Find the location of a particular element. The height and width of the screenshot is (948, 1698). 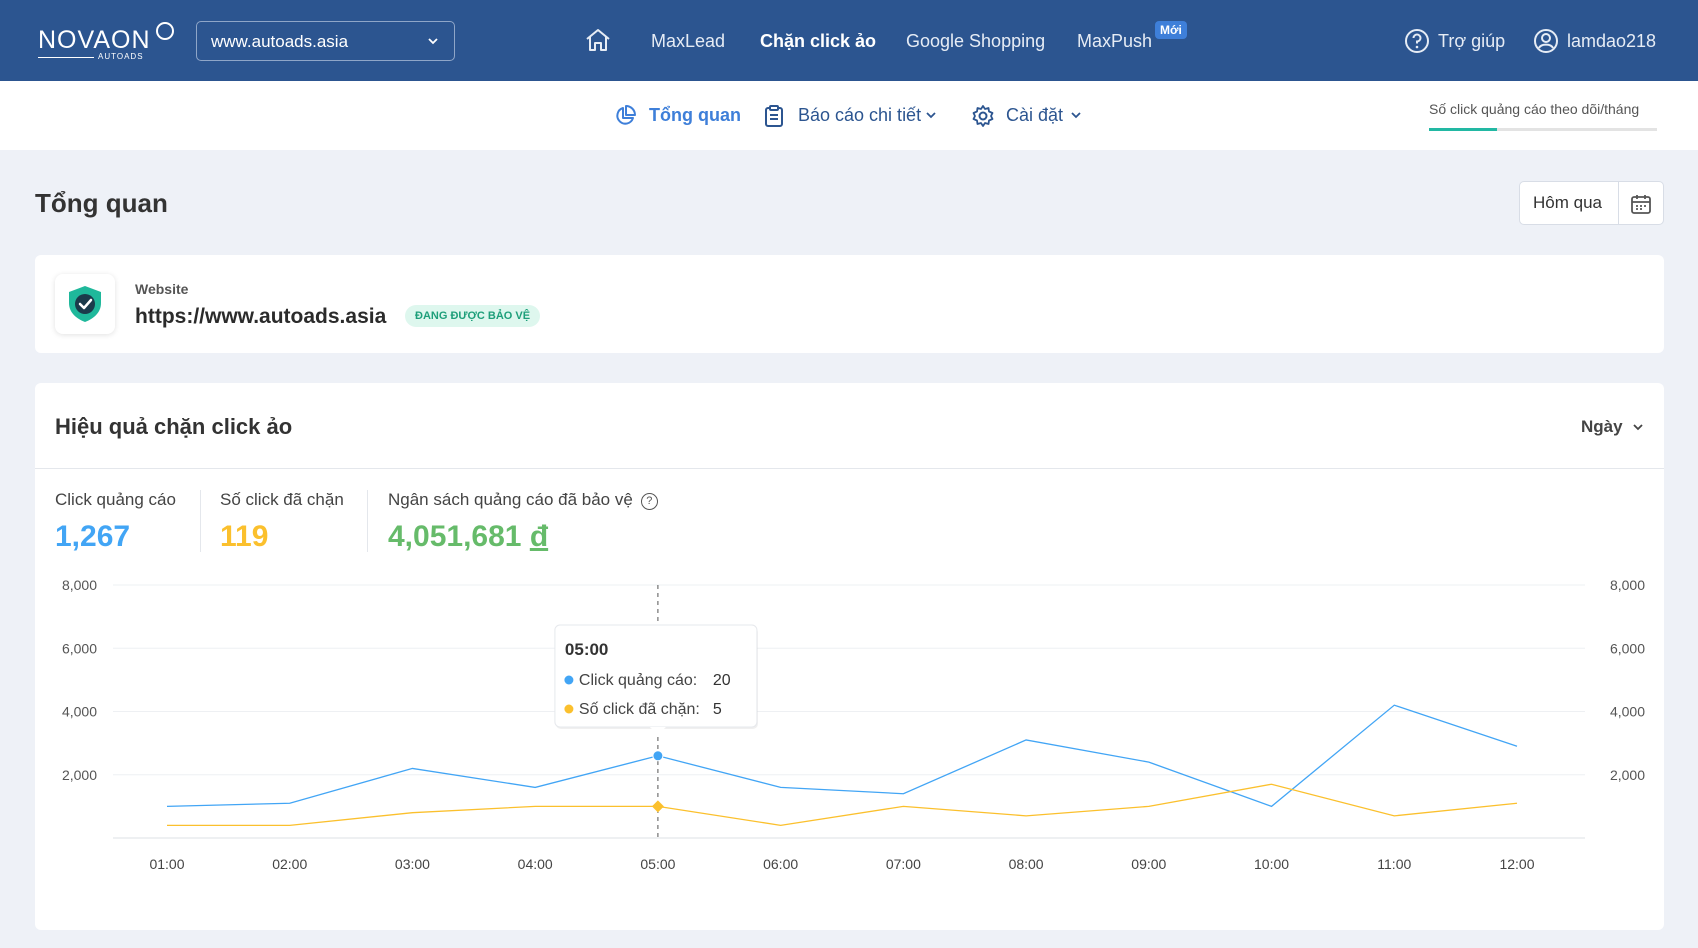

logo-mark-icon is located at coordinates (165, 31).